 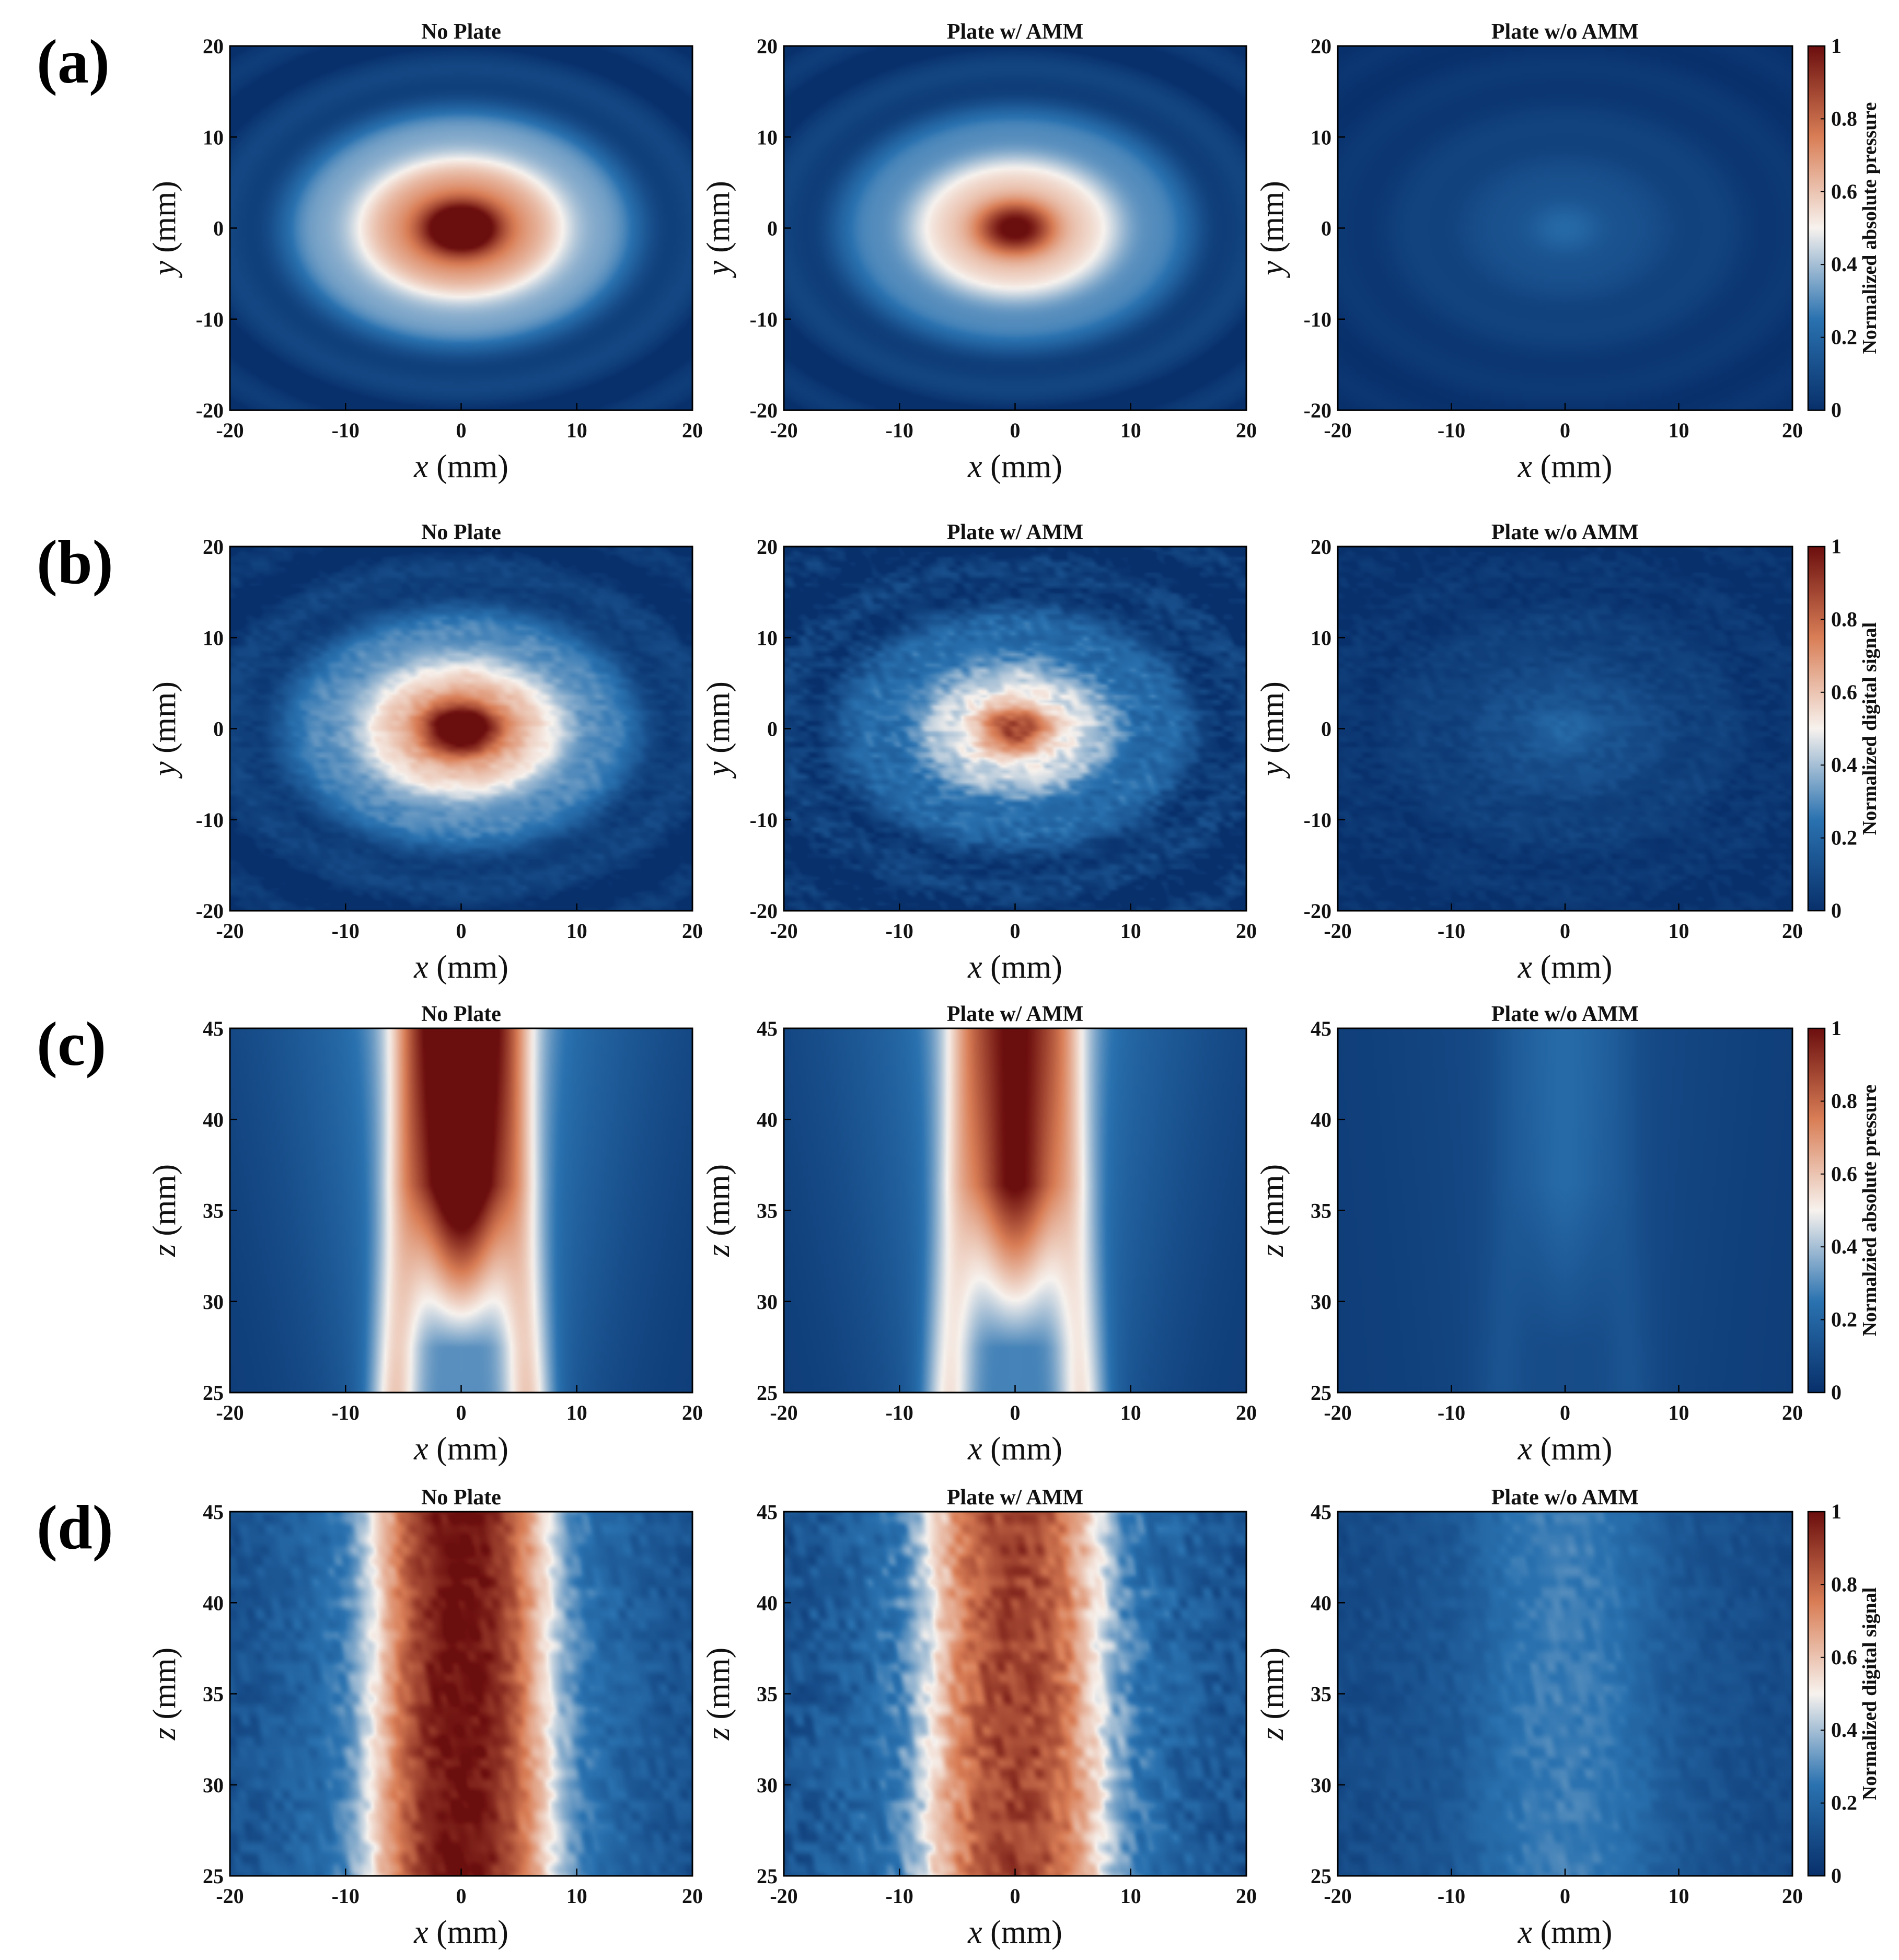 What do you see at coordinates (1870, 1210) in the screenshot?
I see `colorbar-label: Normalzied absolute pressure` at bounding box center [1870, 1210].